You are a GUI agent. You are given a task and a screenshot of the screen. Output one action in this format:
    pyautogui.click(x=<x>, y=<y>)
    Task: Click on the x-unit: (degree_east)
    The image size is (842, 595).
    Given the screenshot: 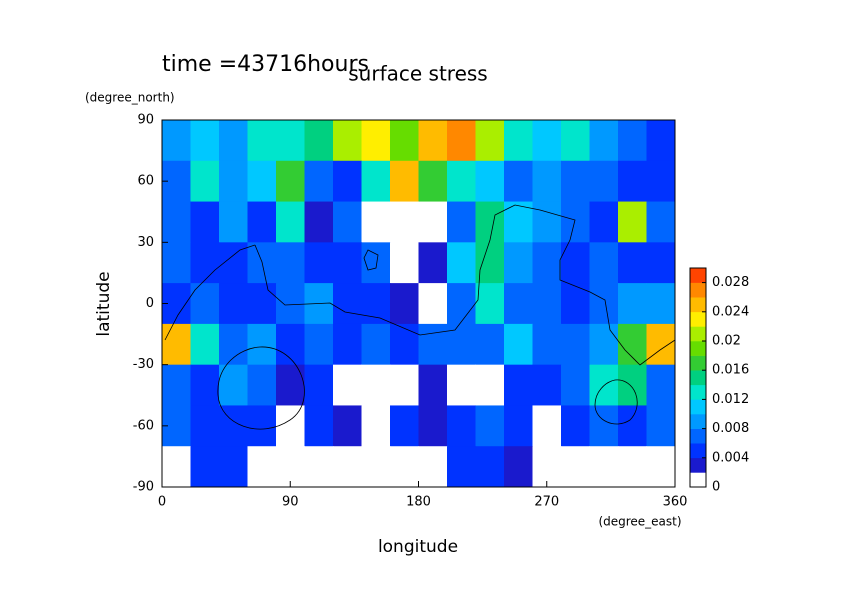 What is the action you would take?
    pyautogui.click(x=639, y=522)
    